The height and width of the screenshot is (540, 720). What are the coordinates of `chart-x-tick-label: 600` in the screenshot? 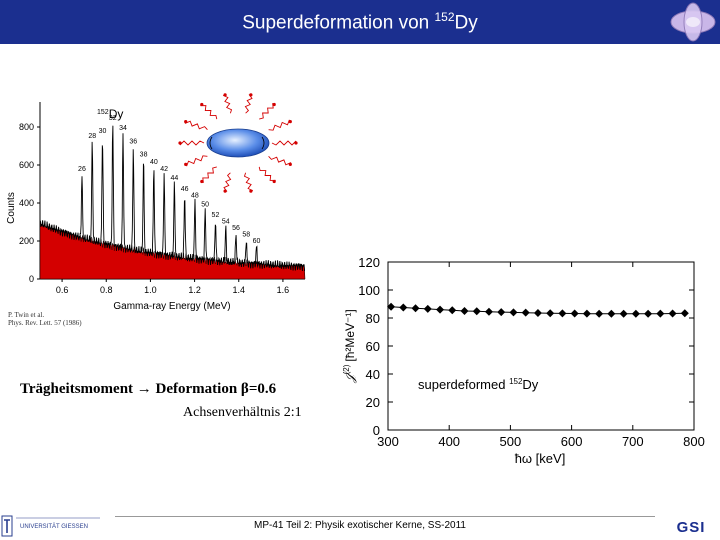 It's located at (572, 441).